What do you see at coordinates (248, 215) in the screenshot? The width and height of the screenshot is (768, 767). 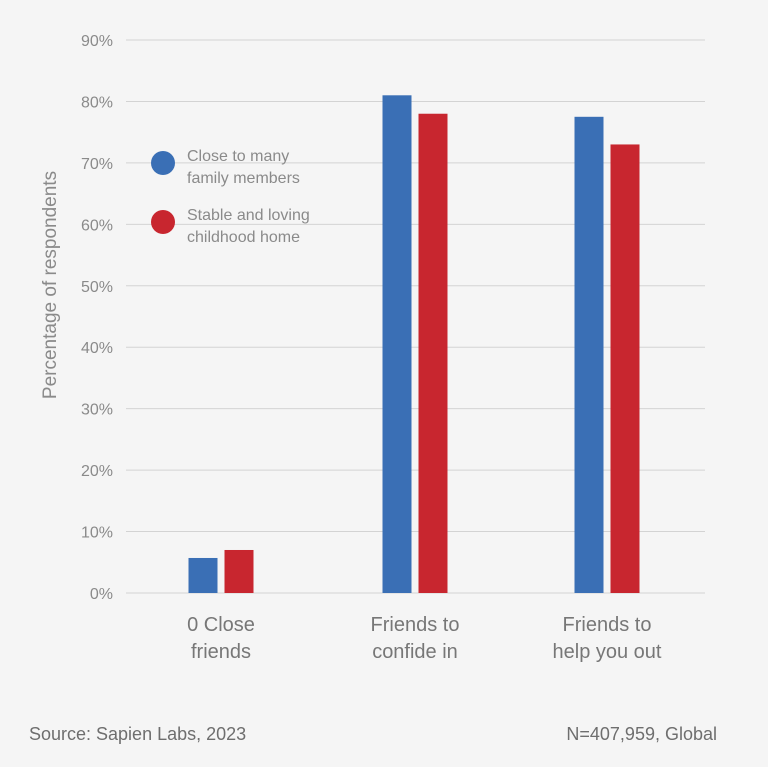 I see `legend-label: Stable and loving` at bounding box center [248, 215].